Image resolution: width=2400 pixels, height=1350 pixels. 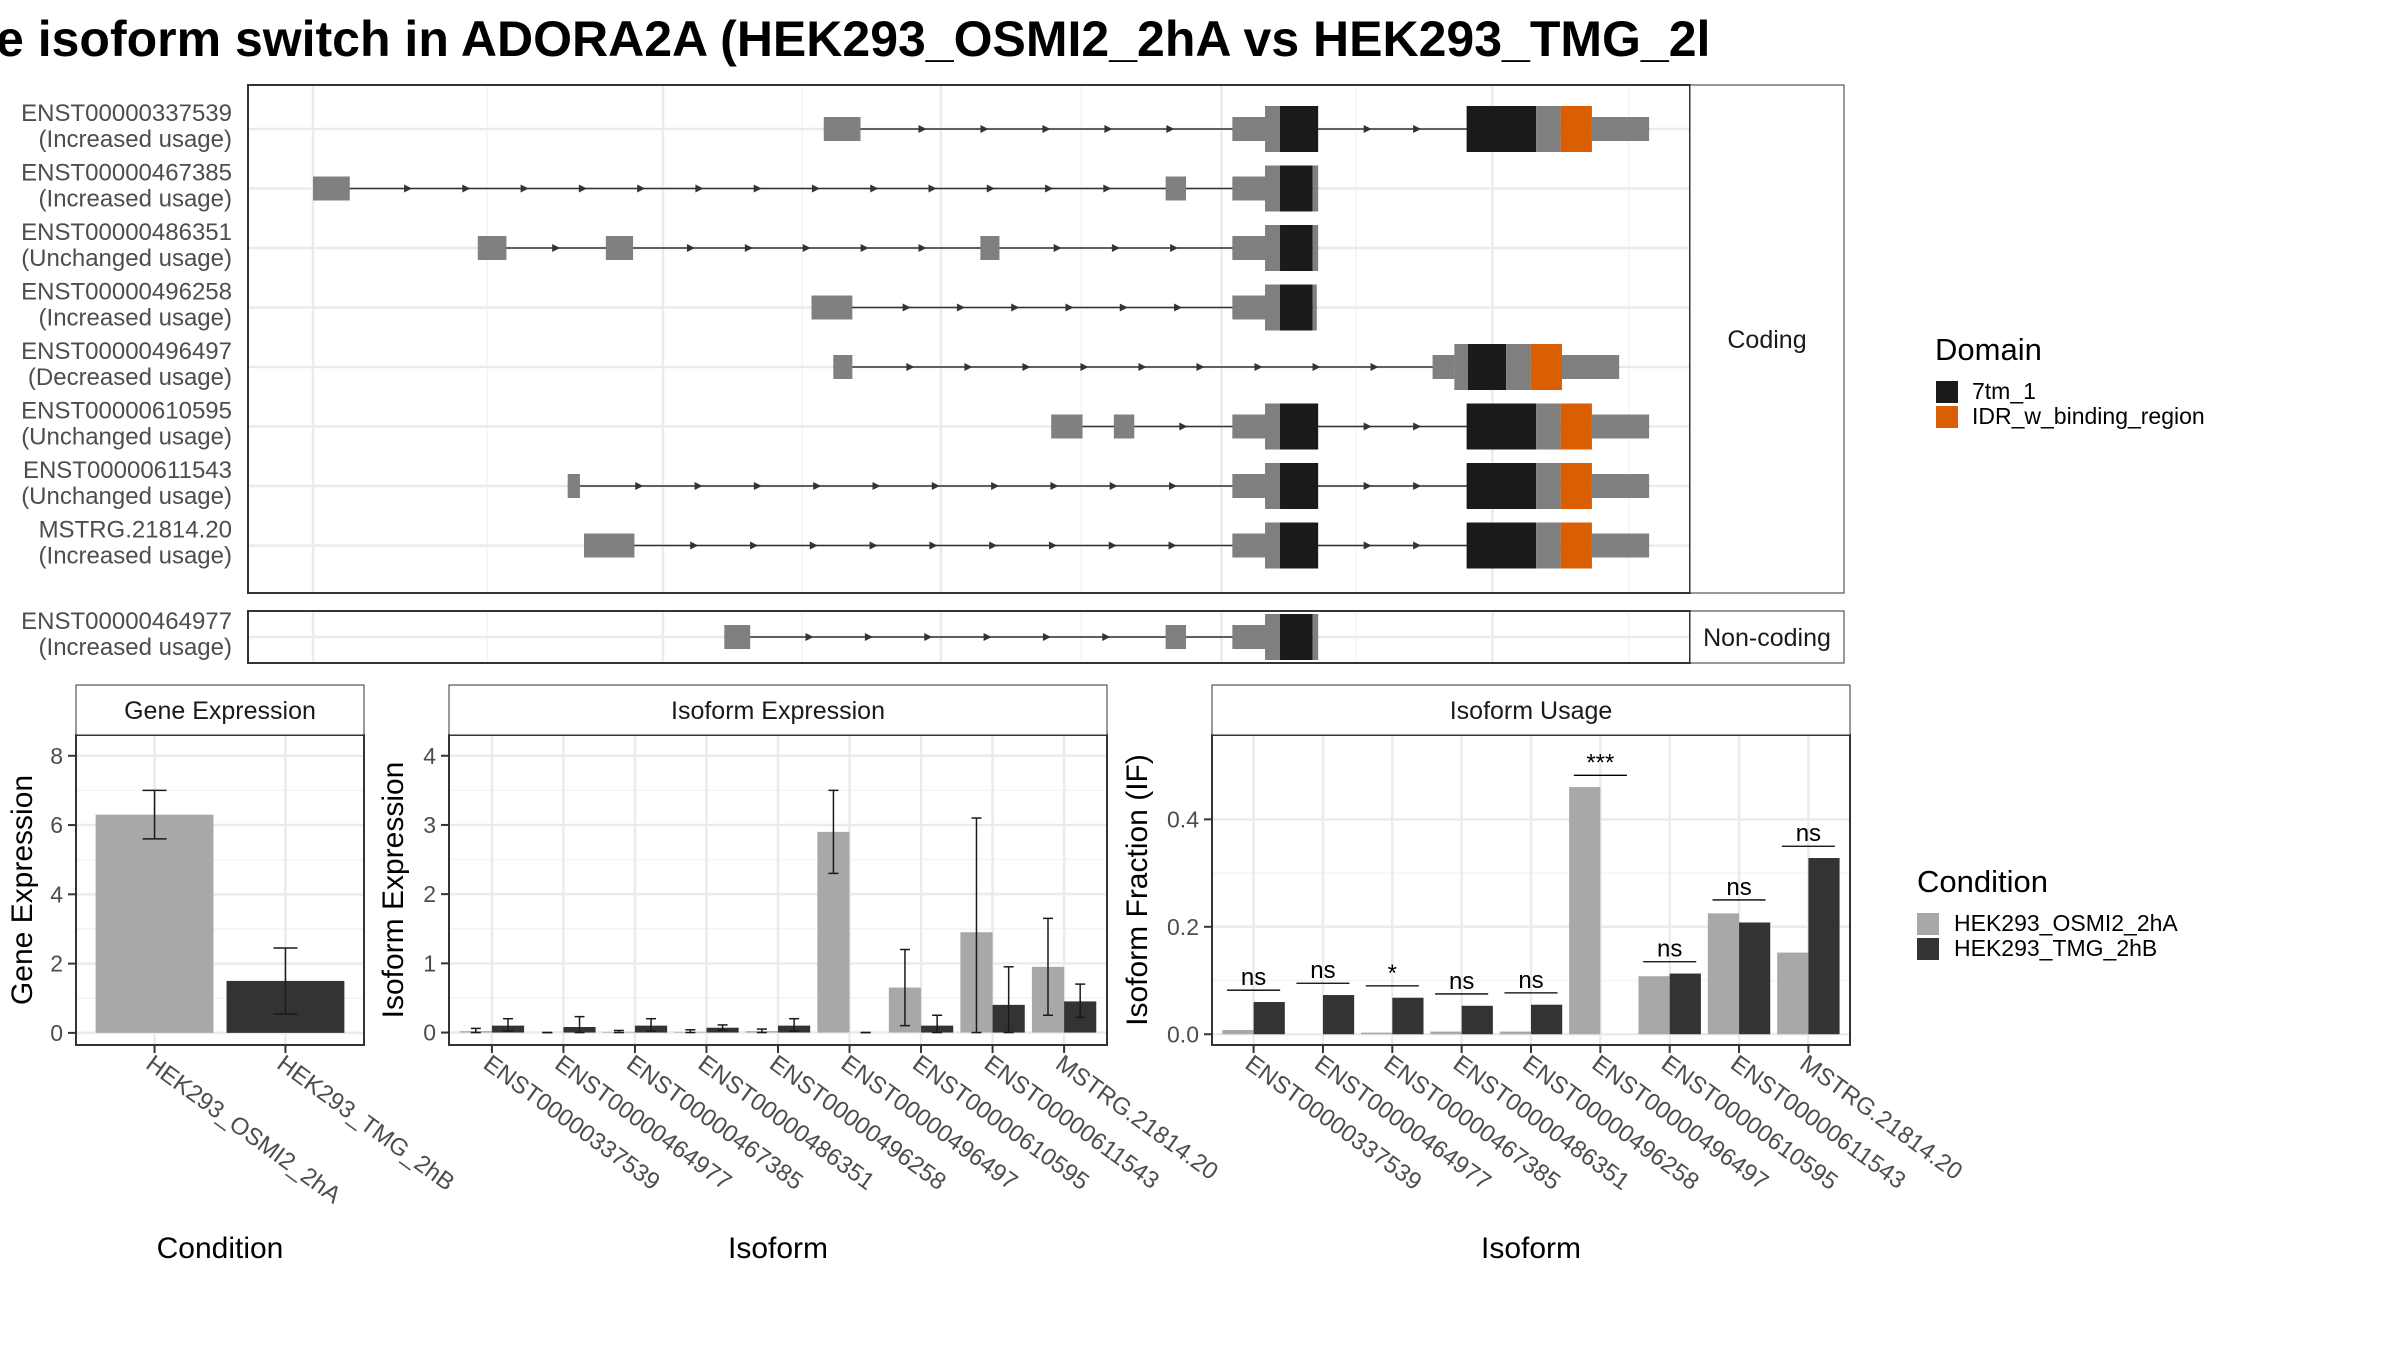 I want to click on legend-label: HEK293_OSMI2_2hA, so click(x=2066, y=923).